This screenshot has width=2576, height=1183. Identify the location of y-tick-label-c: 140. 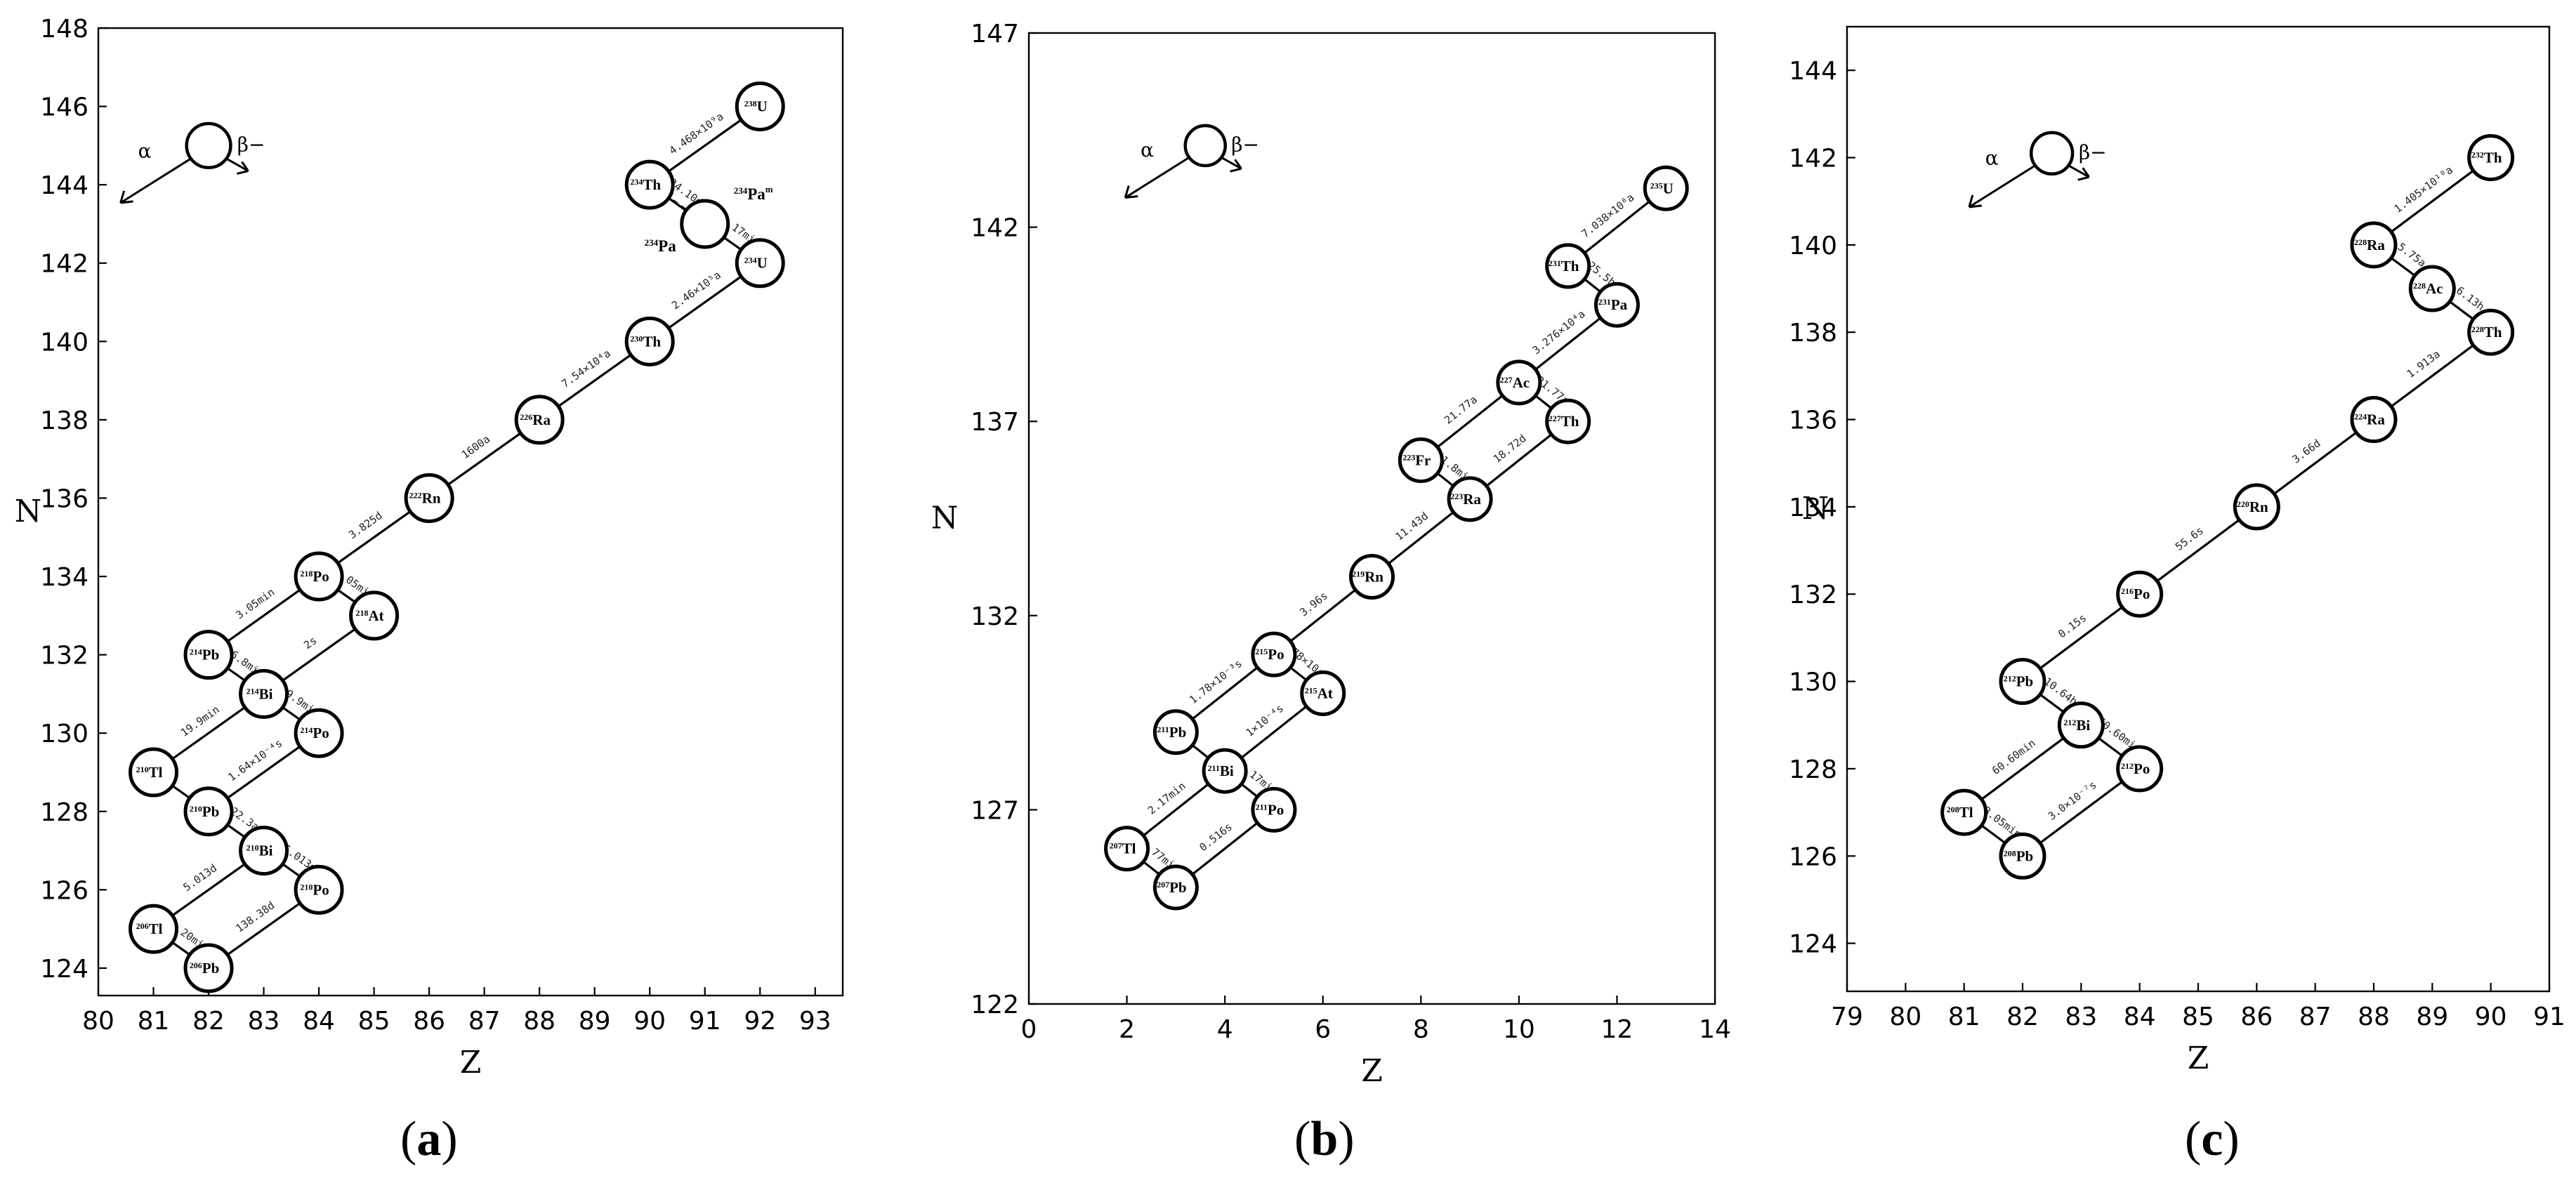
(1813, 246).